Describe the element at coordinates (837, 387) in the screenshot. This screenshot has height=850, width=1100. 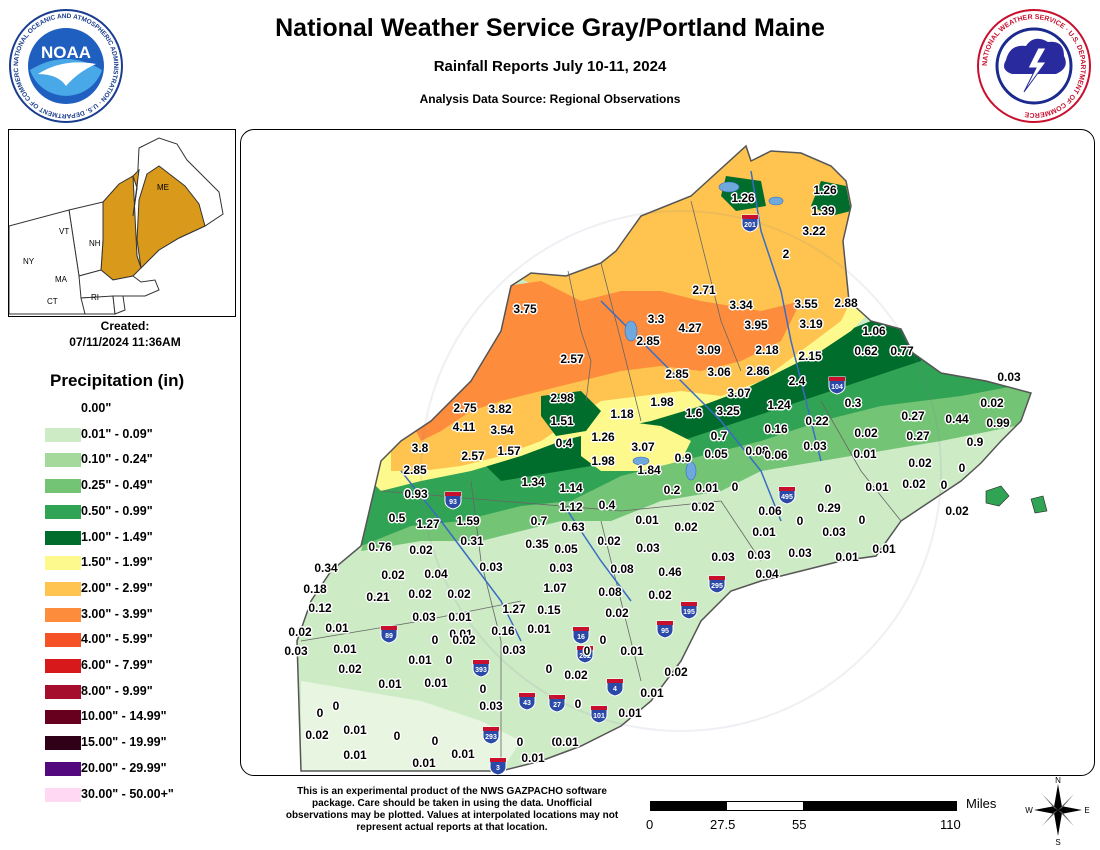
I see `interstate-number: 104` at that location.